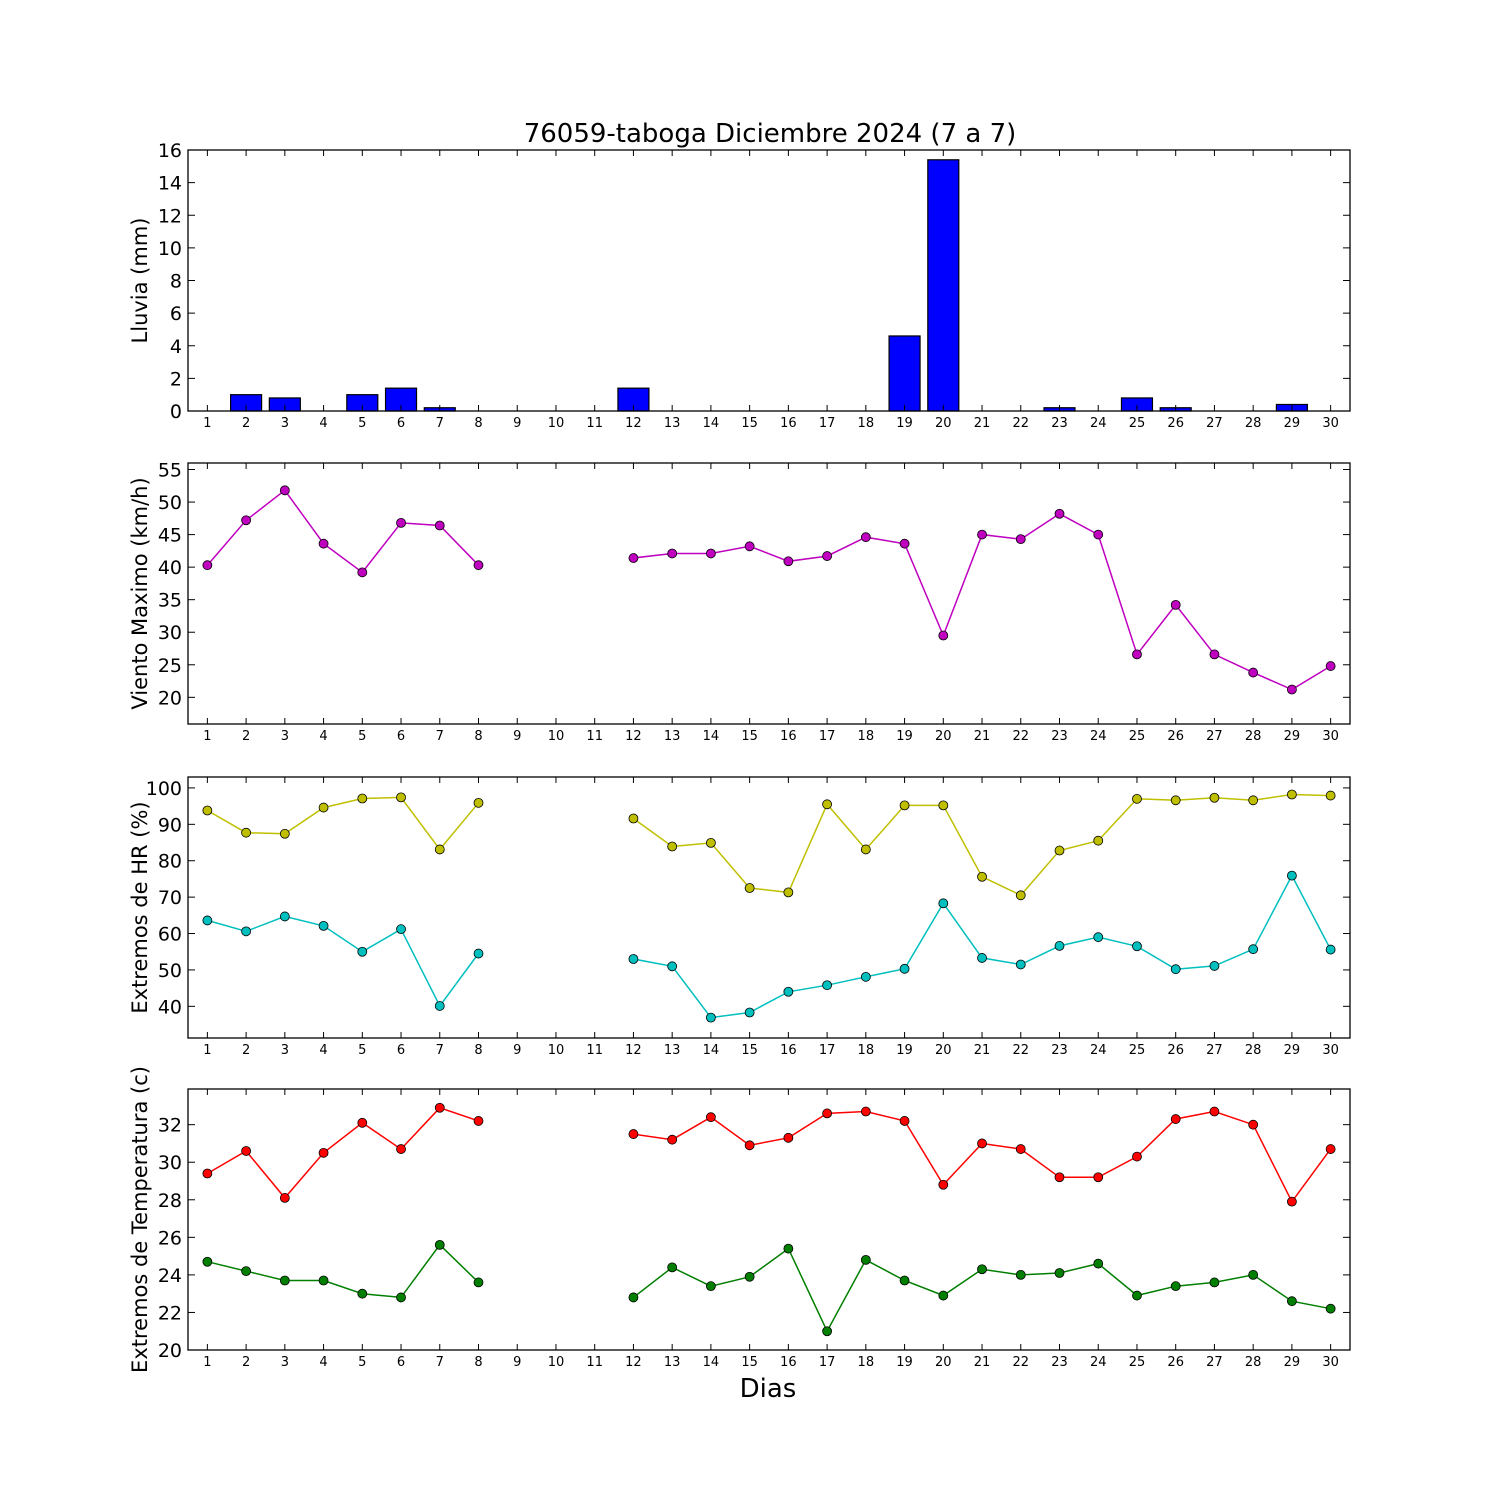  What do you see at coordinates (1292, 1050) in the screenshot?
I see `x-tick-label: 29` at bounding box center [1292, 1050].